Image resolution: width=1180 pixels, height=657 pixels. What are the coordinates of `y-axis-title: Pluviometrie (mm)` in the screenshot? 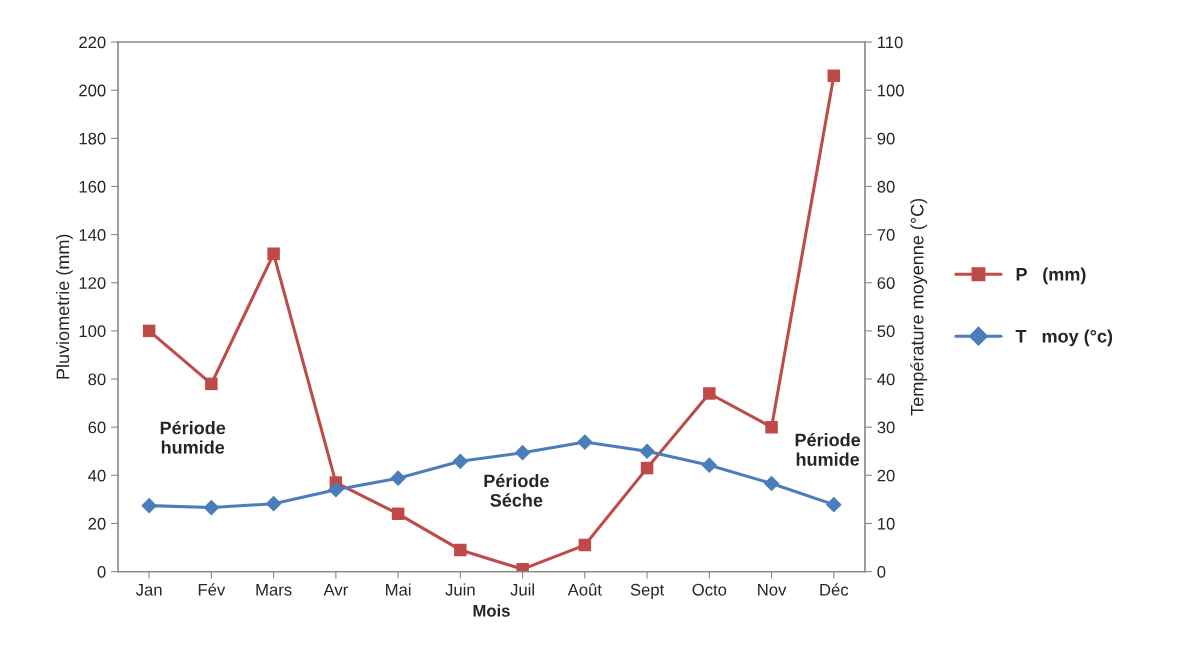 It's located at (64, 306).